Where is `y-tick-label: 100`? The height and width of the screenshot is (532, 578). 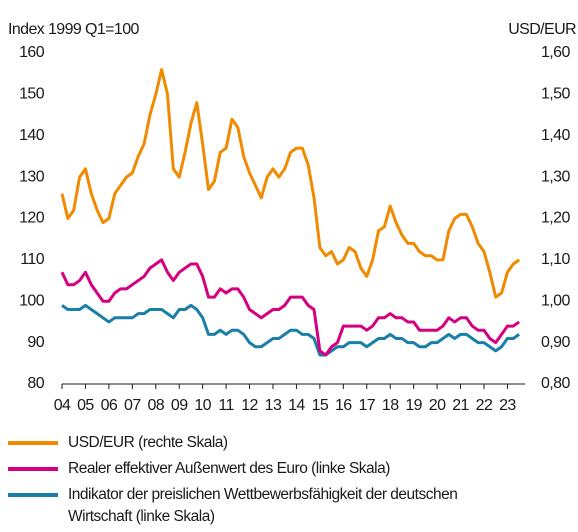 y-tick-label: 100 is located at coordinates (32, 300).